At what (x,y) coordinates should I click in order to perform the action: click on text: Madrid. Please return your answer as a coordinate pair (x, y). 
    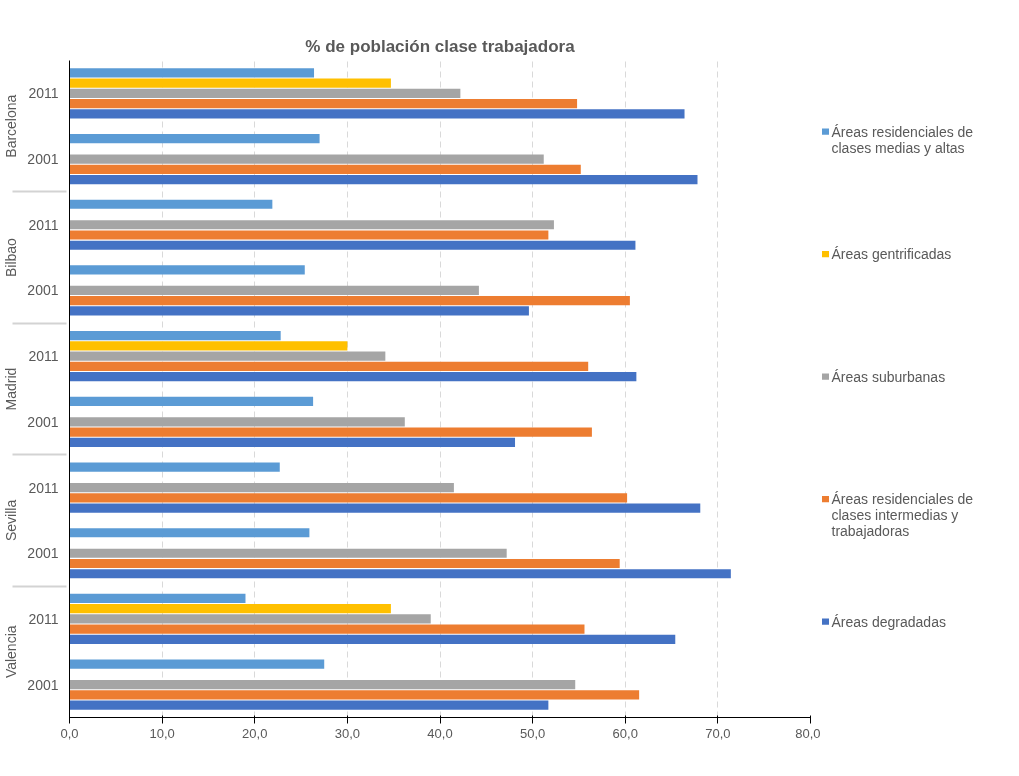
    Looking at the image, I should click on (11, 389).